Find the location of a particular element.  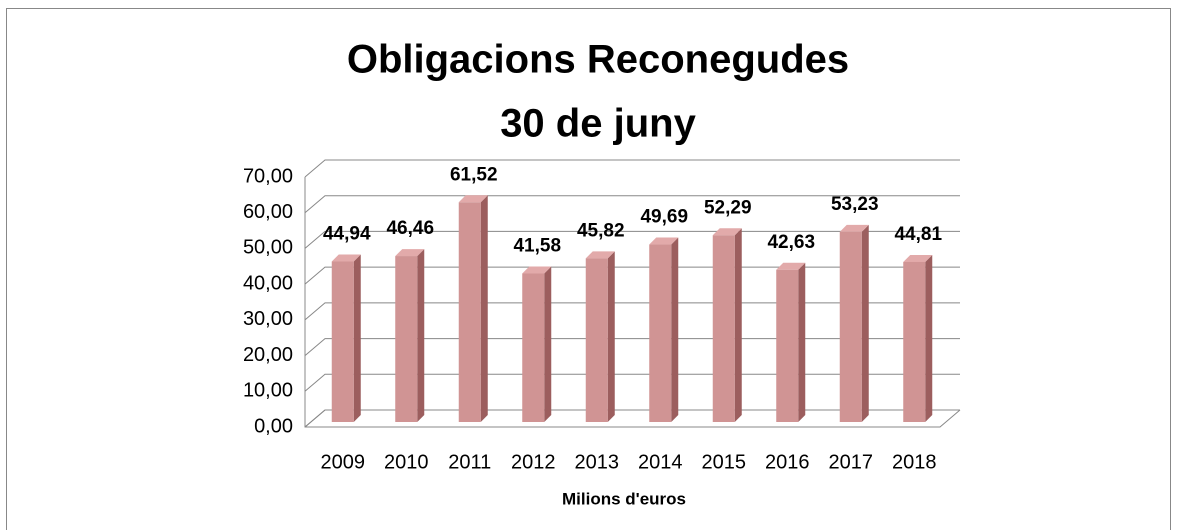

value-label: 45,82 is located at coordinates (601, 230).